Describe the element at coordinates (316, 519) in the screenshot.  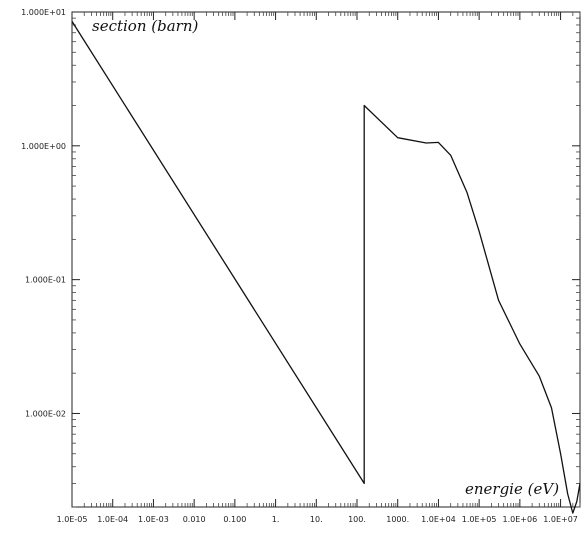
I see `x-tick-label: 10.` at that location.